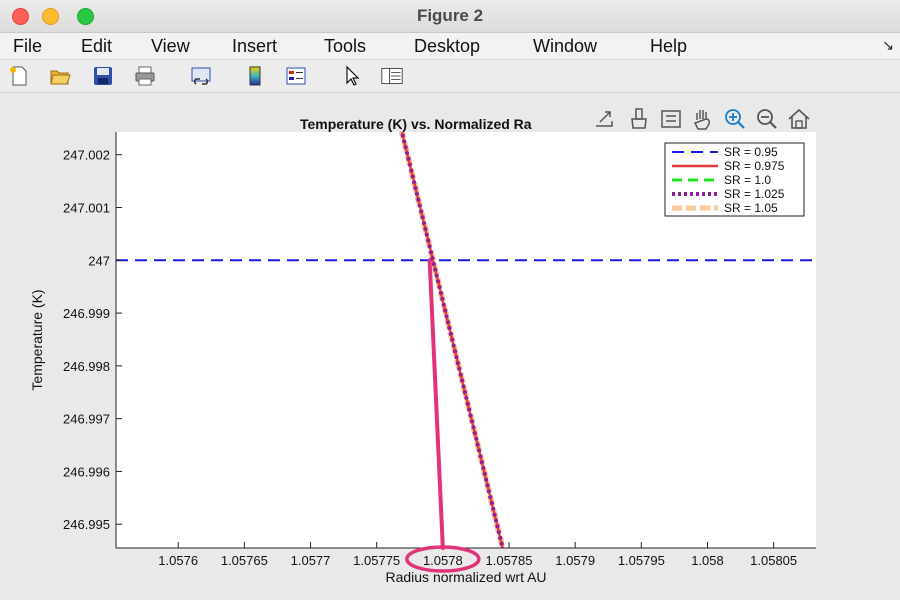 Image resolution: width=900 pixels, height=600 pixels. I want to click on window-titlebar: Figure 2, so click(450, 16).